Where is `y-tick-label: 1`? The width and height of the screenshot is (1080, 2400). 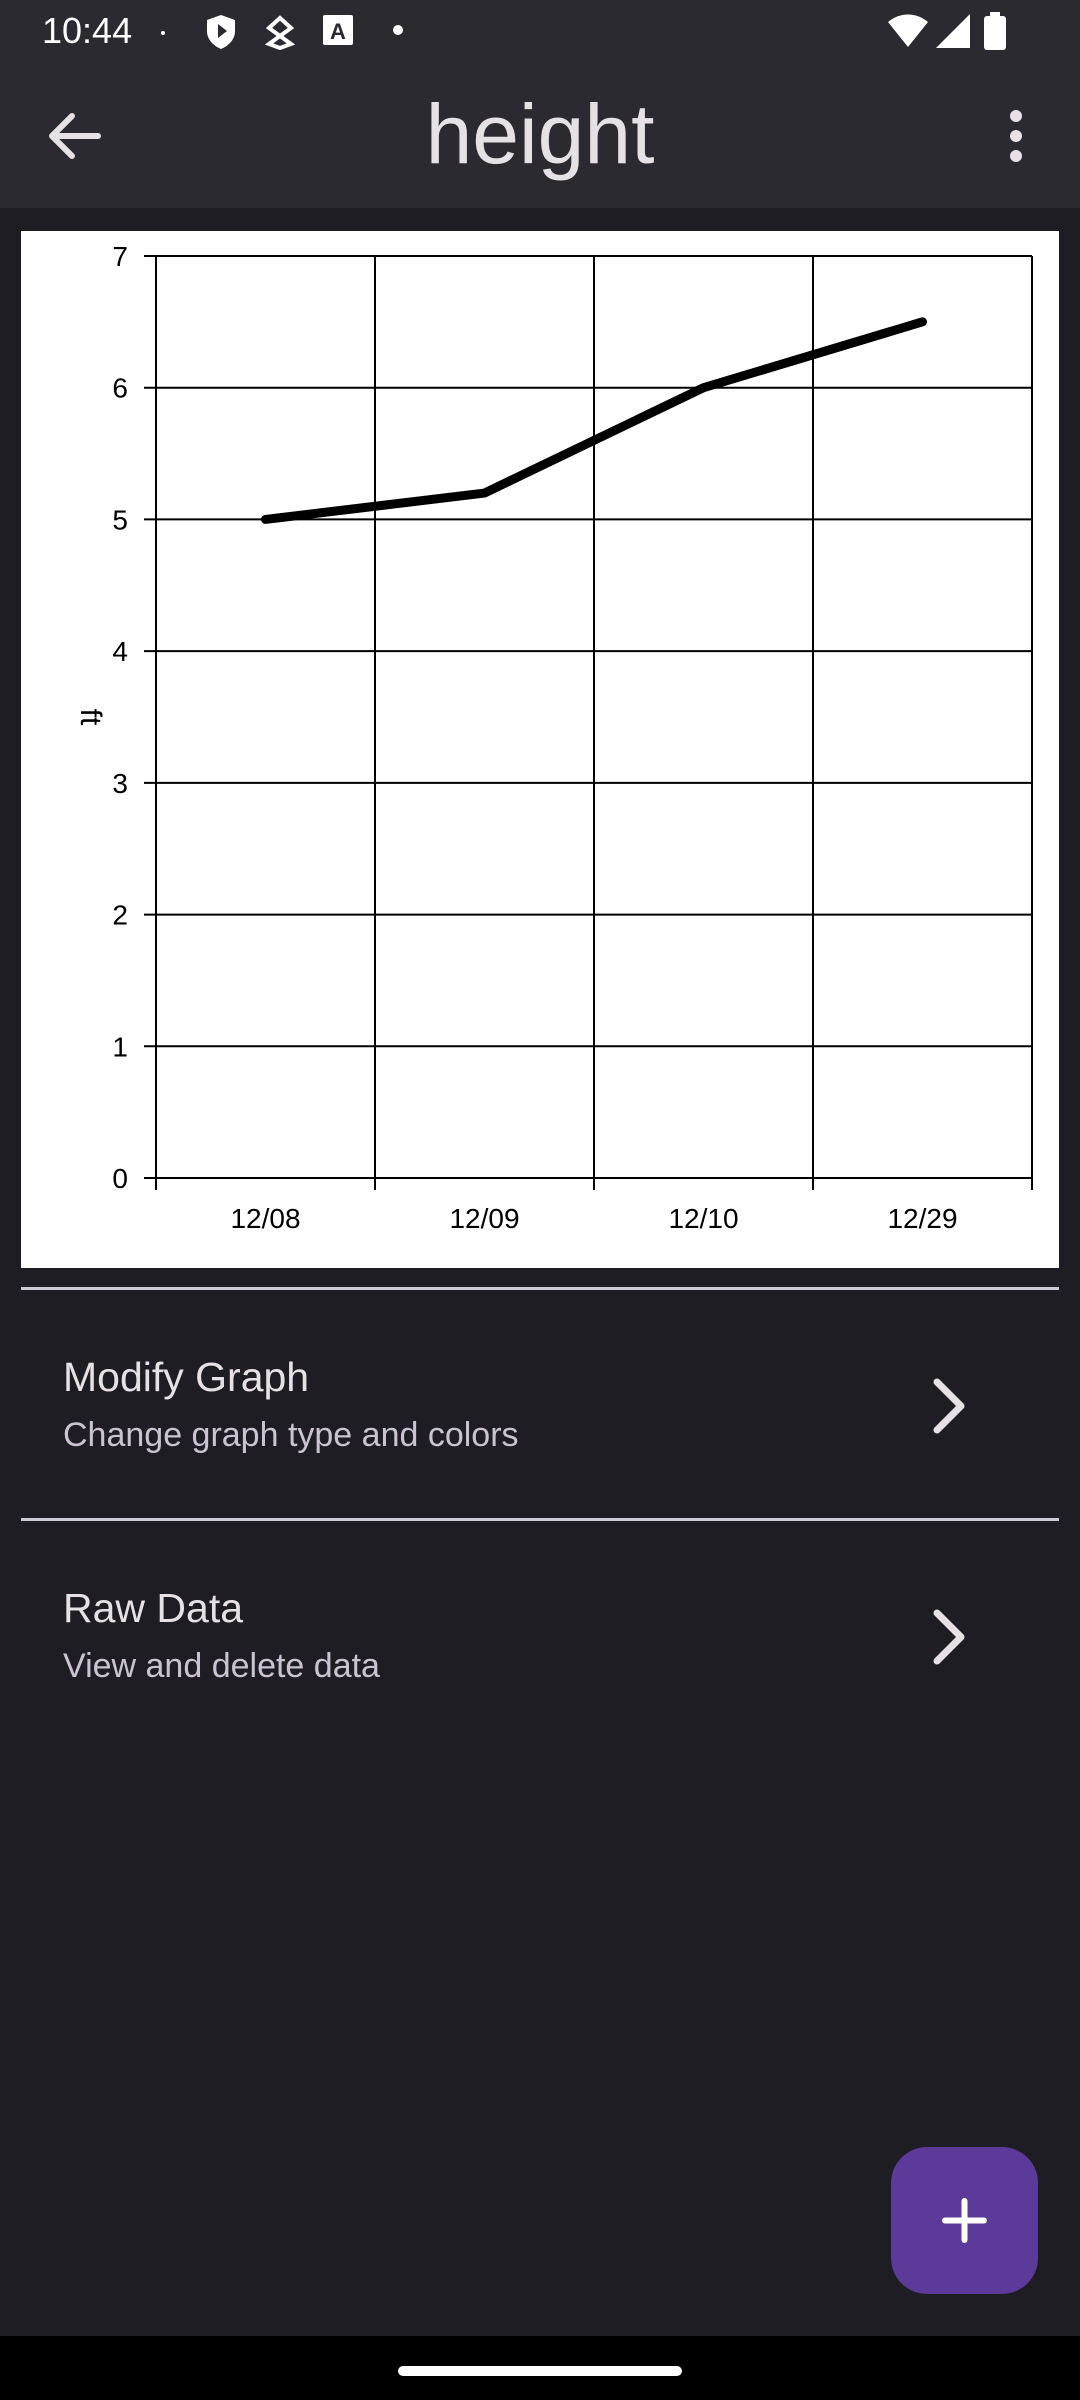 y-tick-label: 1 is located at coordinates (120, 1046).